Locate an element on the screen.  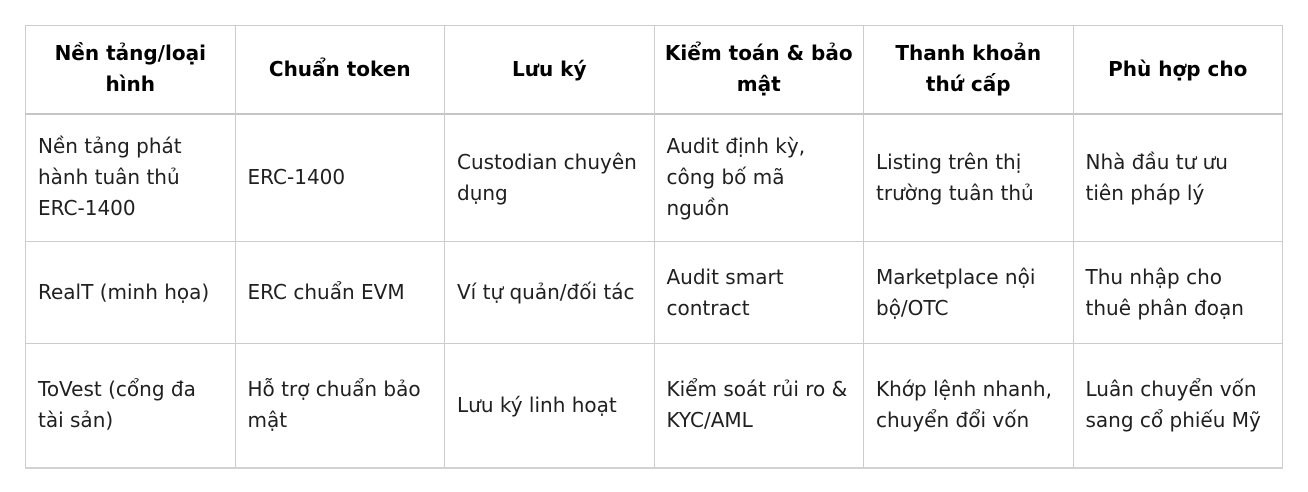
table-cell: Listing trên thị trường tuân thủ is located at coordinates (968, 177).